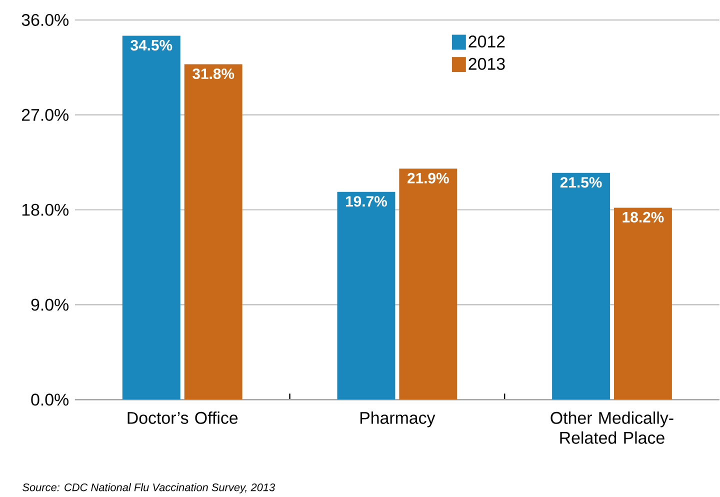 The width and height of the screenshot is (720, 497). What do you see at coordinates (581, 182) in the screenshot?
I see `data-label: 21.5%` at bounding box center [581, 182].